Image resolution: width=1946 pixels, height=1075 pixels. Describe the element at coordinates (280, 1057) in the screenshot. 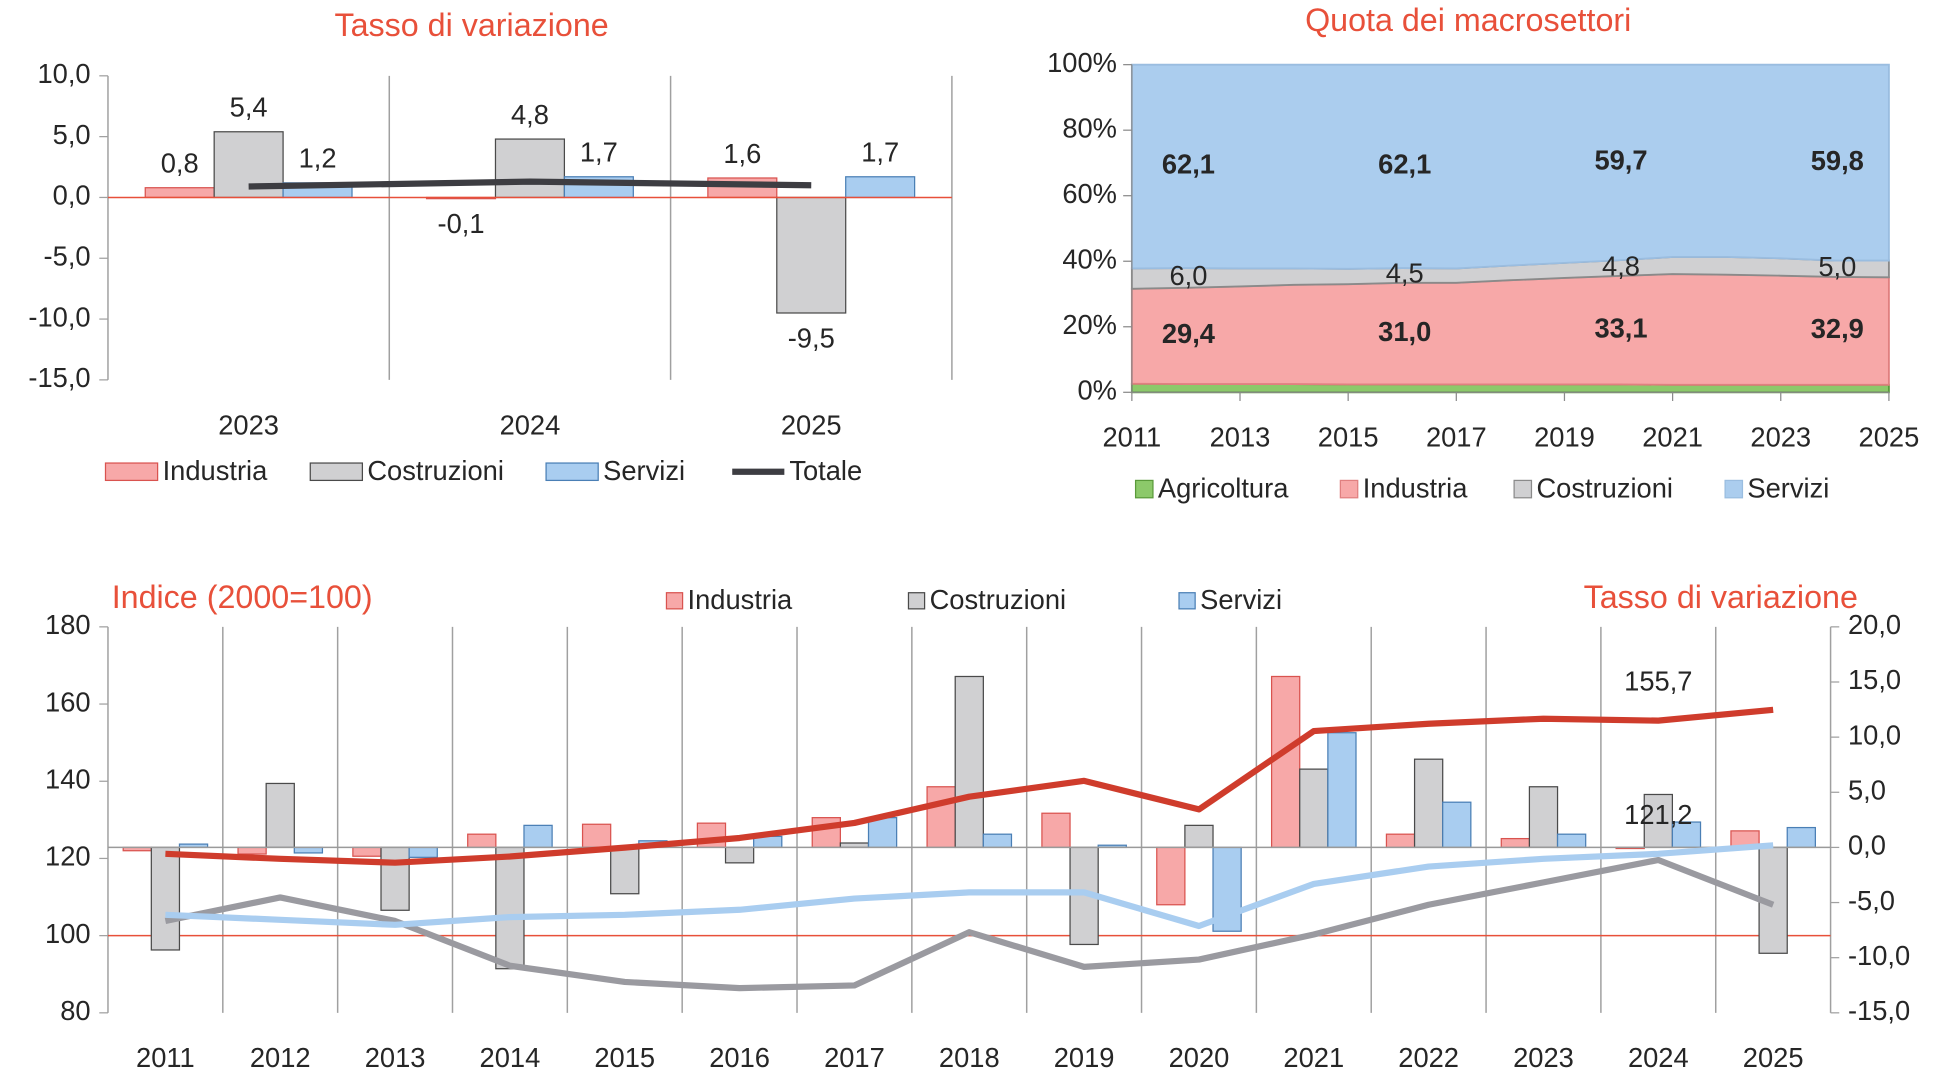

I see `x-tick-label: 2012` at that location.